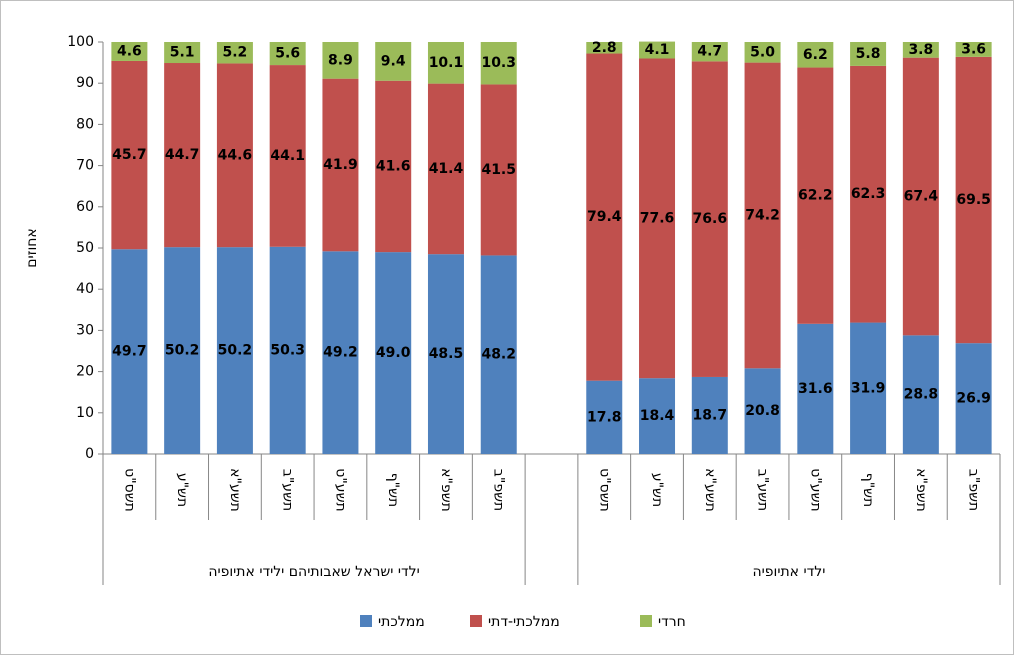  I want to click on value-label: 18.7, so click(710, 415).